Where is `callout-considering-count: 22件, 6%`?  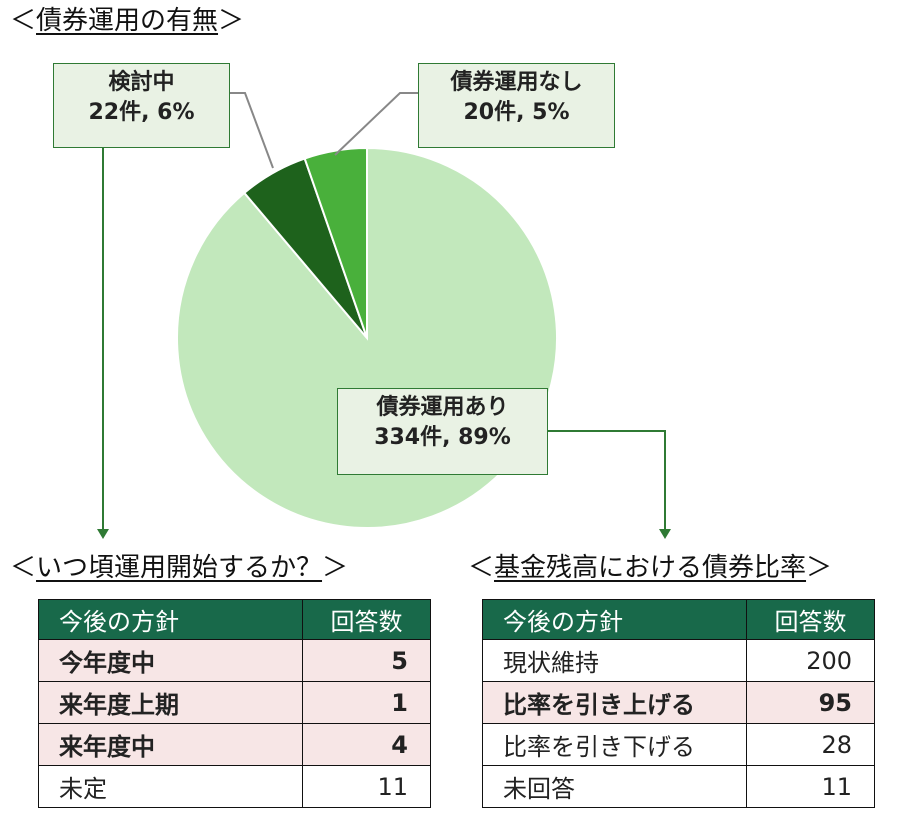 callout-considering-count: 22件, 6% is located at coordinates (141, 112).